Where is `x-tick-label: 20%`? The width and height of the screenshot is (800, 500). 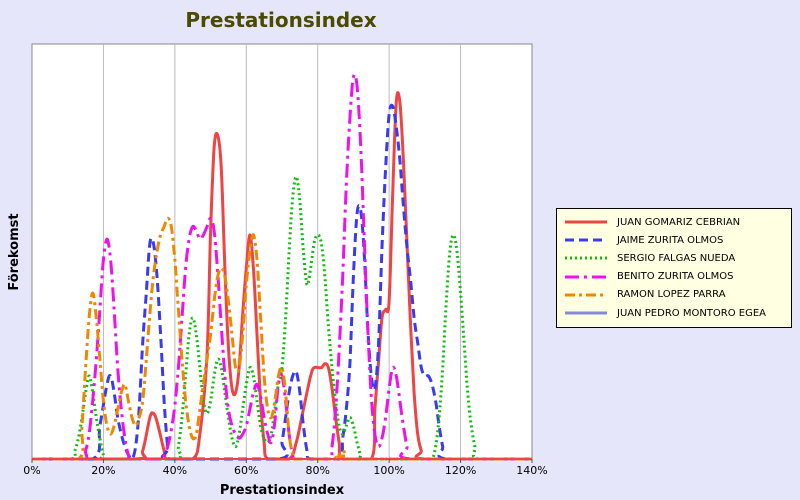
x-tick-label: 20% is located at coordinates (103, 470).